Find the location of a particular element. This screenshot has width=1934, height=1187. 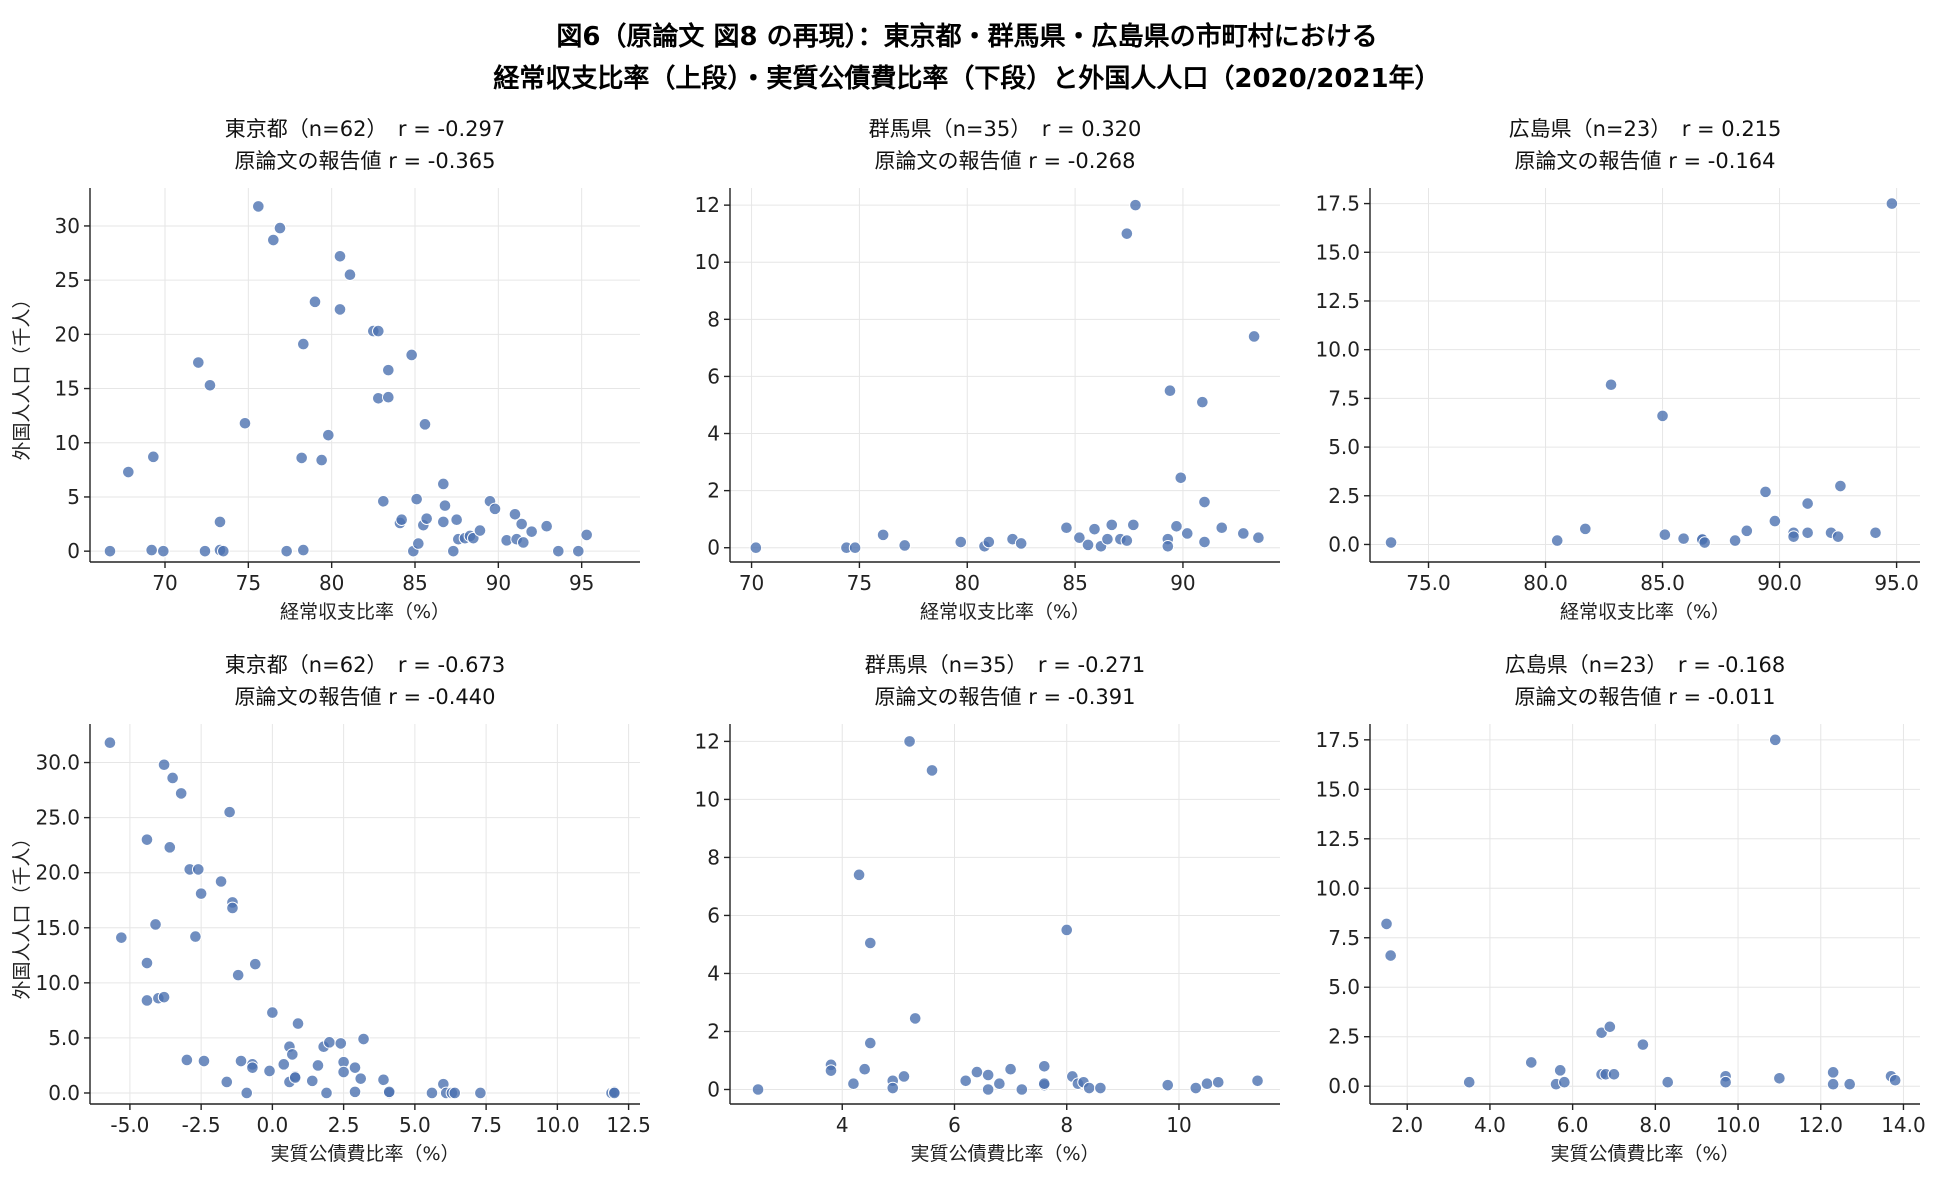

y-tick-label: 2.5 is located at coordinates (1344, 496).